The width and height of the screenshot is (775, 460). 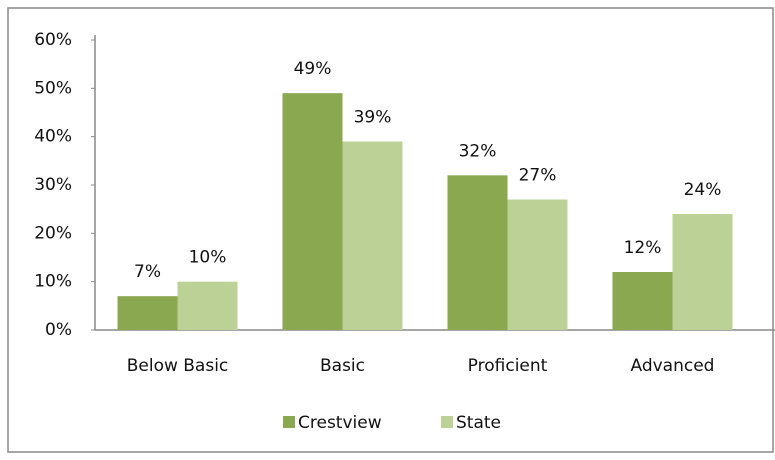 What do you see at coordinates (178, 366) in the screenshot?
I see `x-tick-label: Below Basic` at bounding box center [178, 366].